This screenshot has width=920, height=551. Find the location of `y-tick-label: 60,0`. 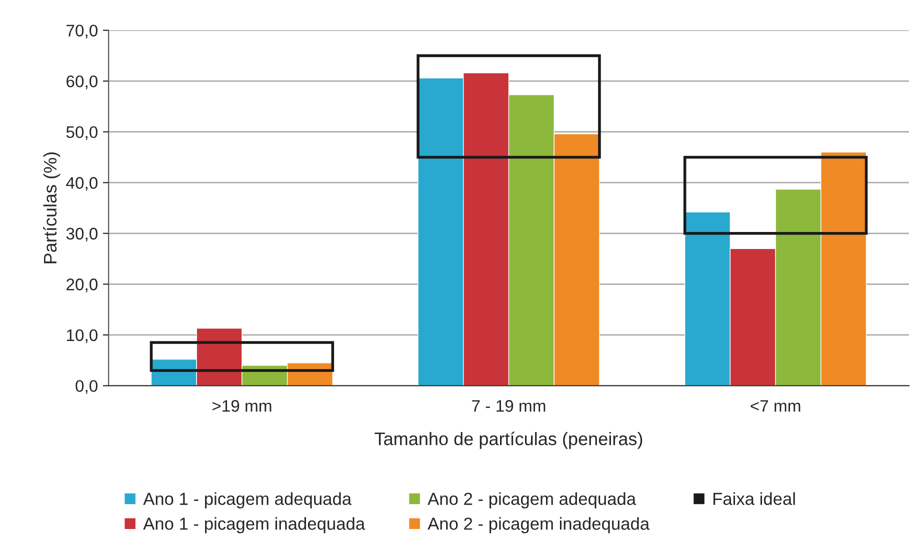

y-tick-label: 60,0 is located at coordinates (82, 82).